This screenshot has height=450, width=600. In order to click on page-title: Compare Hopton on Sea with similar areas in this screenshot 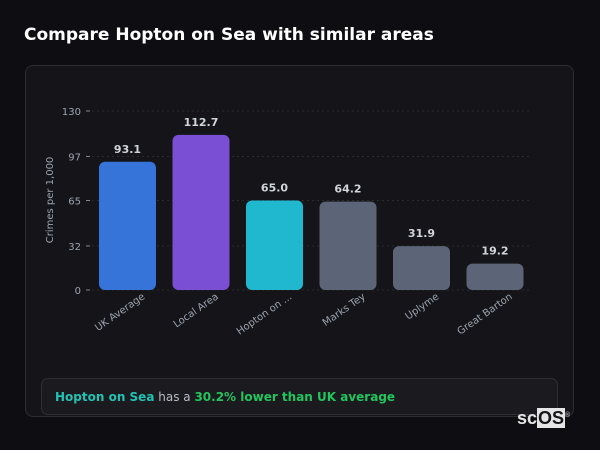, I will do `click(229, 35)`.